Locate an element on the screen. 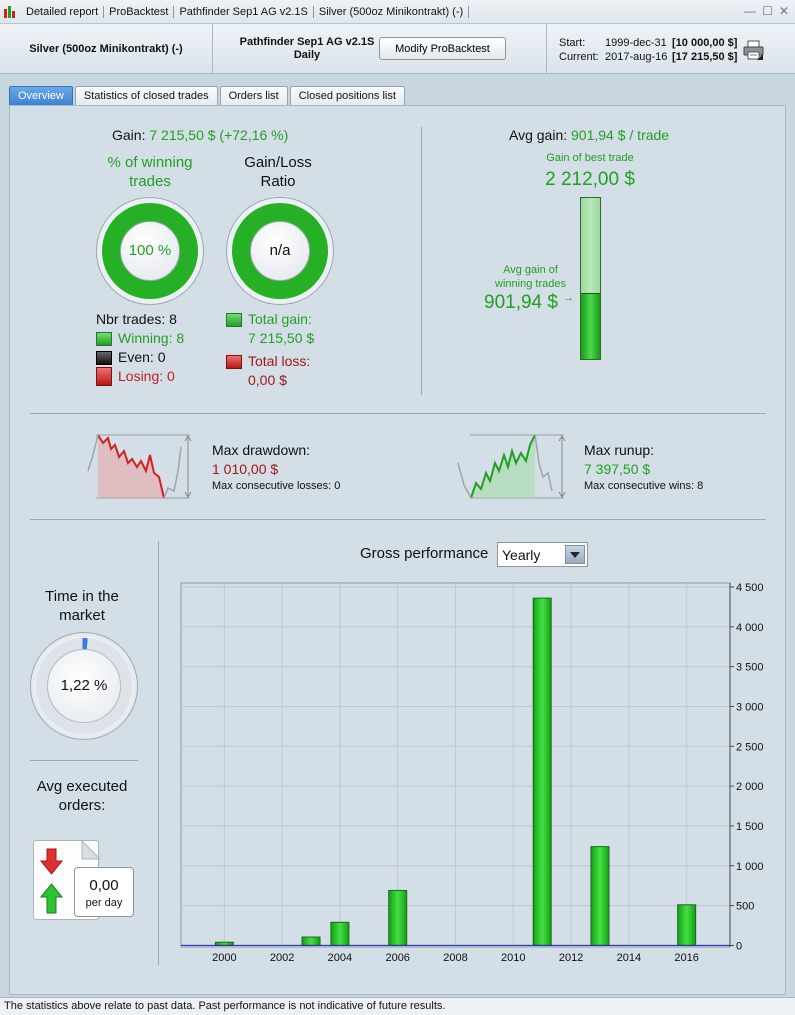  period-select: Yearly is located at coordinates (542, 554).